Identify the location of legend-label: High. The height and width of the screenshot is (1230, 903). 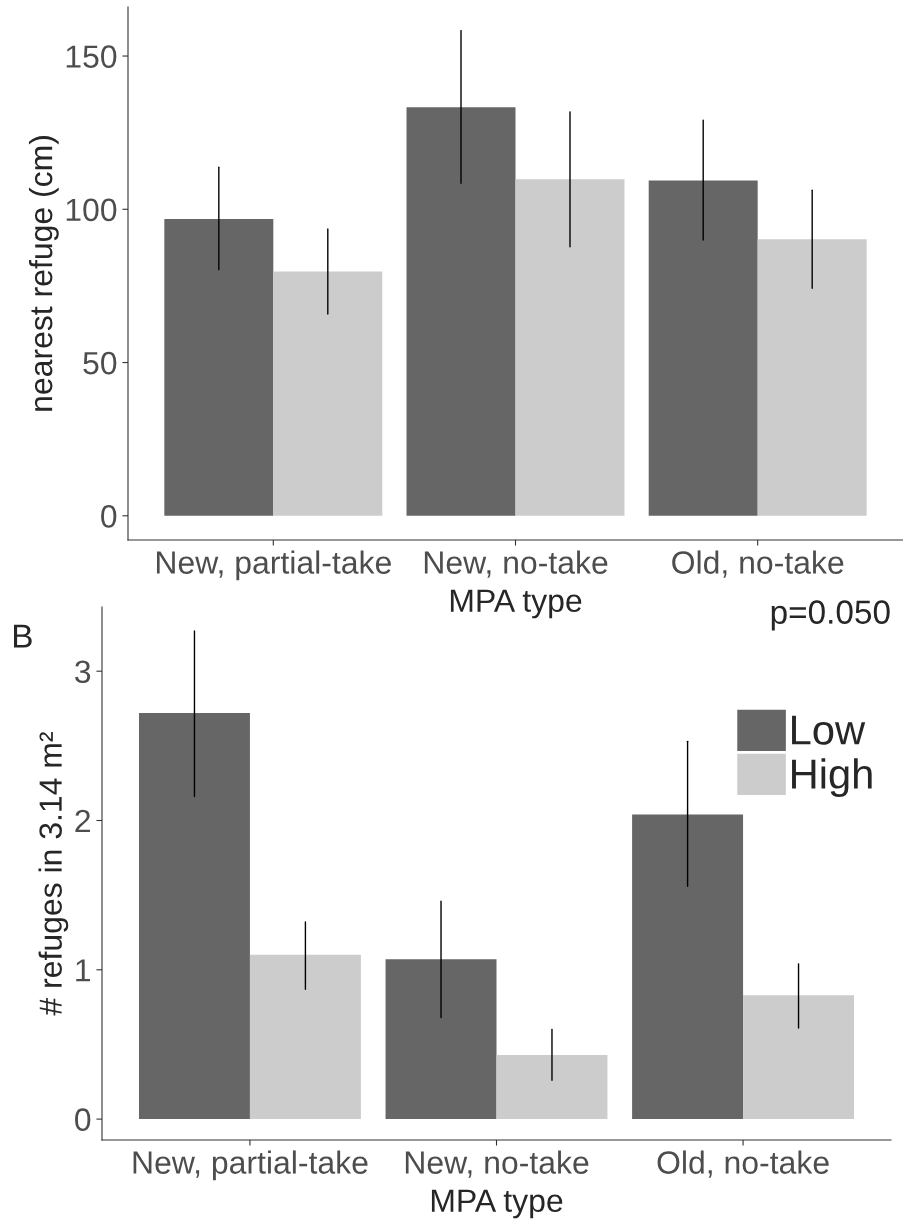
(832, 778).